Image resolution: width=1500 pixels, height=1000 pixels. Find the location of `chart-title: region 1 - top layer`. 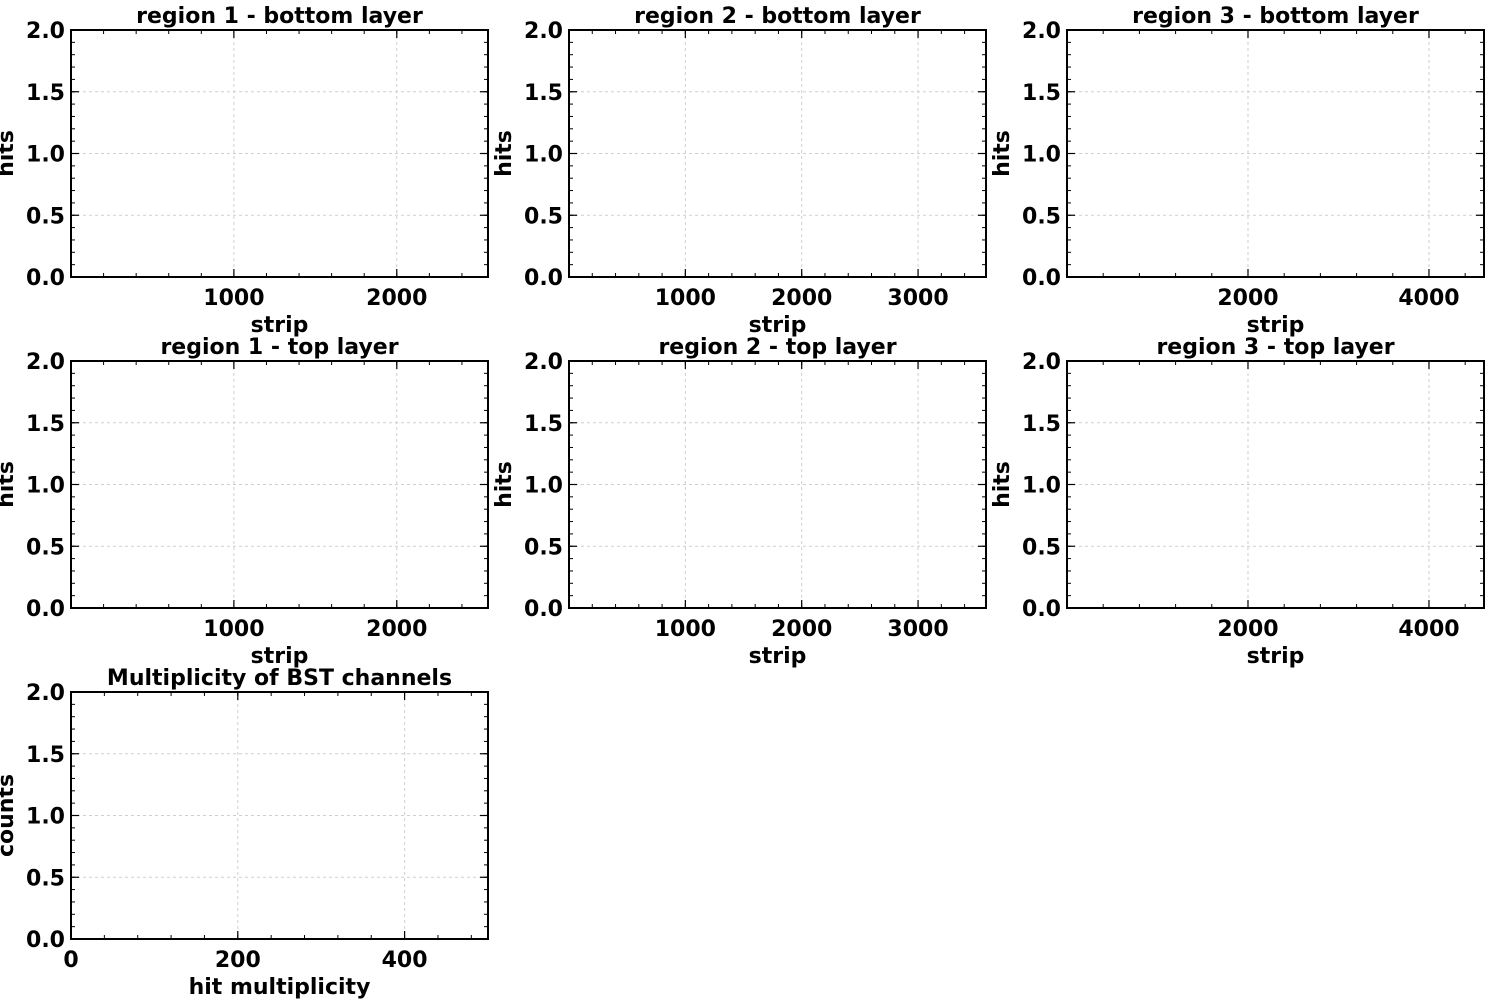

chart-title: region 1 - top layer is located at coordinates (279, 347).